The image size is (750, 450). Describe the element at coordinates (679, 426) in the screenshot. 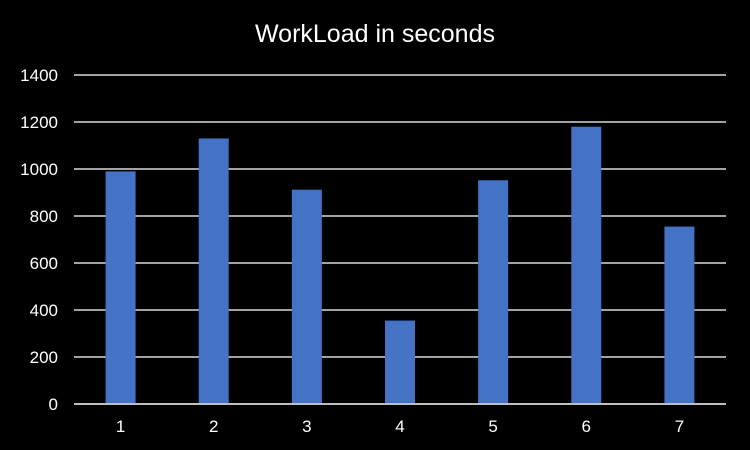

I see `x-tick-label: 7` at that location.